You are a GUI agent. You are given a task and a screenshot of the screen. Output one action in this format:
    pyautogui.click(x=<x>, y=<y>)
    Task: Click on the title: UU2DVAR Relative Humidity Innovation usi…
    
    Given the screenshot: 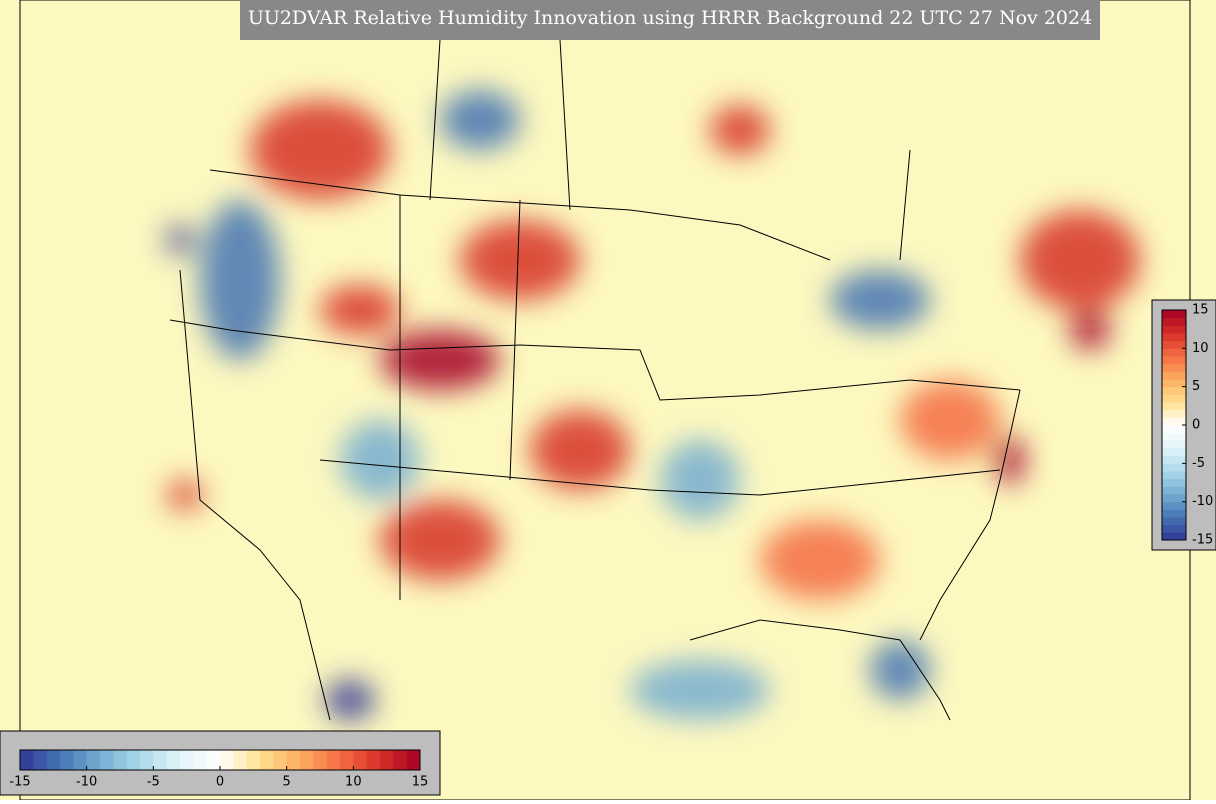 What is the action you would take?
    pyautogui.click(x=670, y=18)
    